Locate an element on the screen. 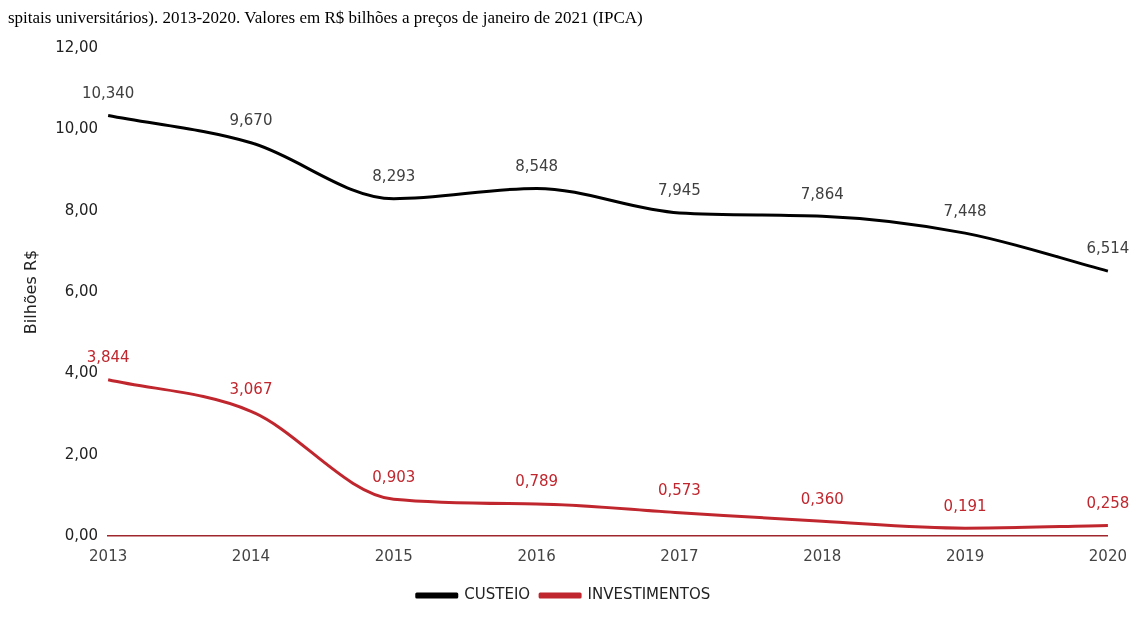 The height and width of the screenshot is (623, 1147). data-label: 0,258 is located at coordinates (1108, 502).